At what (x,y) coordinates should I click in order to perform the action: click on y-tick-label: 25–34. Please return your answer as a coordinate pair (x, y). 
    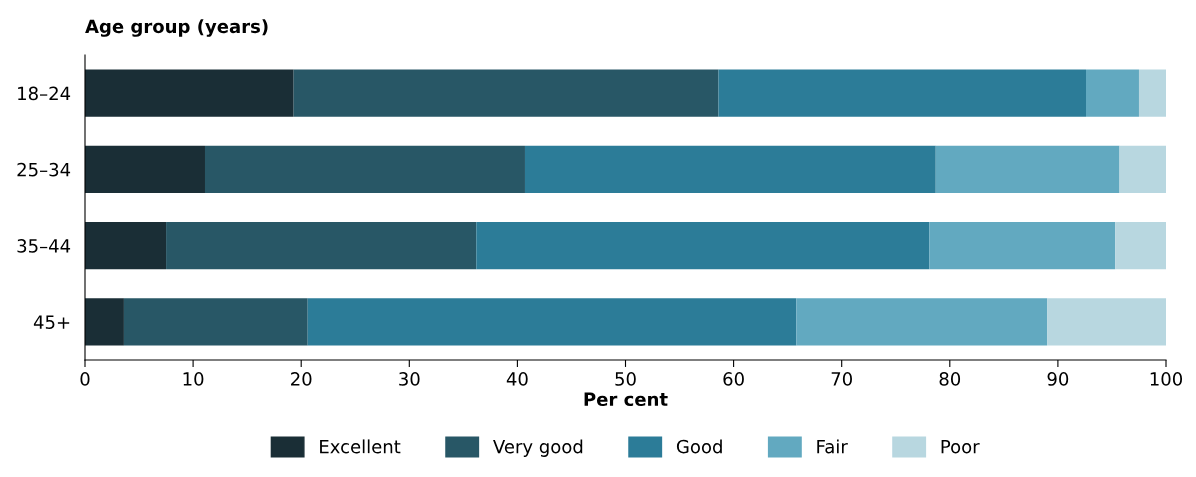
    Looking at the image, I should click on (44, 169).